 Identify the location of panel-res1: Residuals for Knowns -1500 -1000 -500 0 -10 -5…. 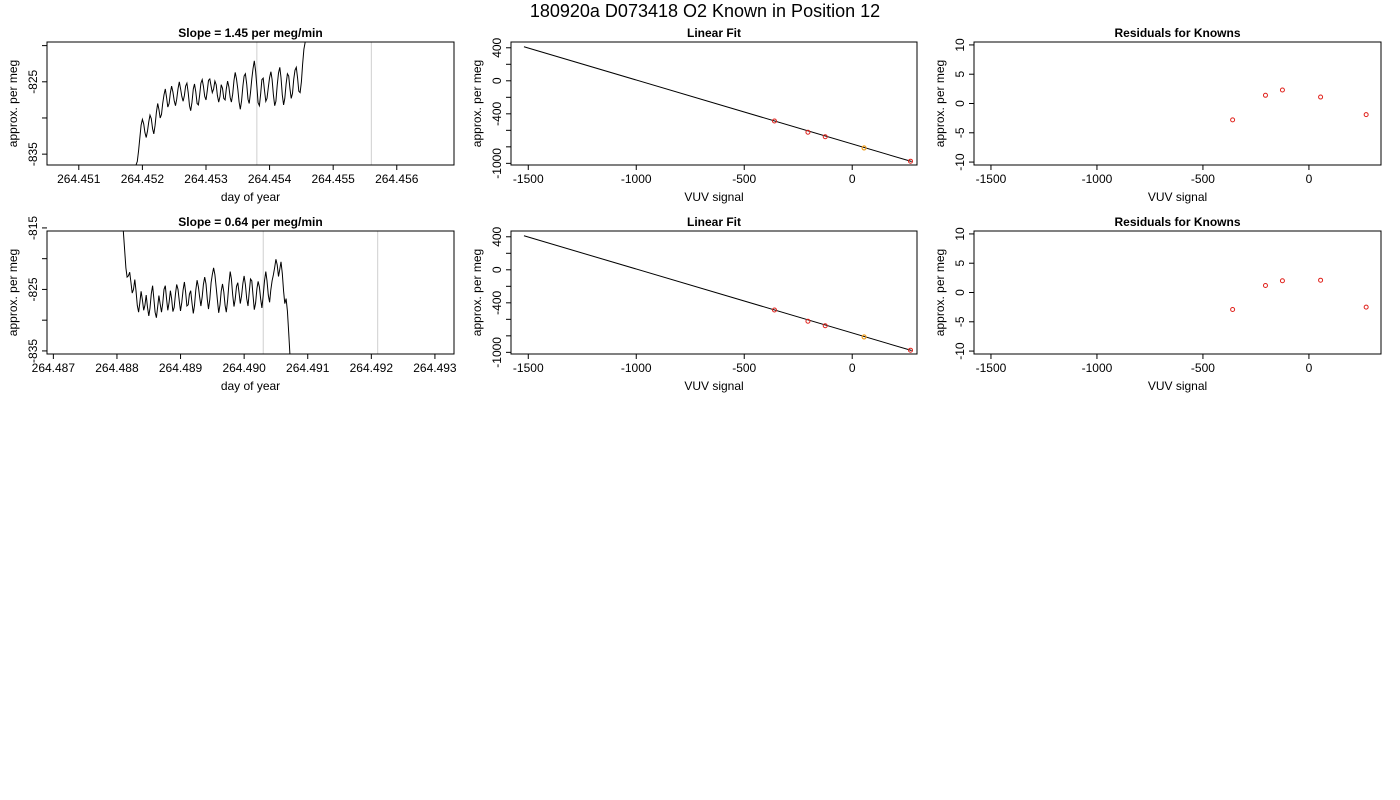
(1157, 115).